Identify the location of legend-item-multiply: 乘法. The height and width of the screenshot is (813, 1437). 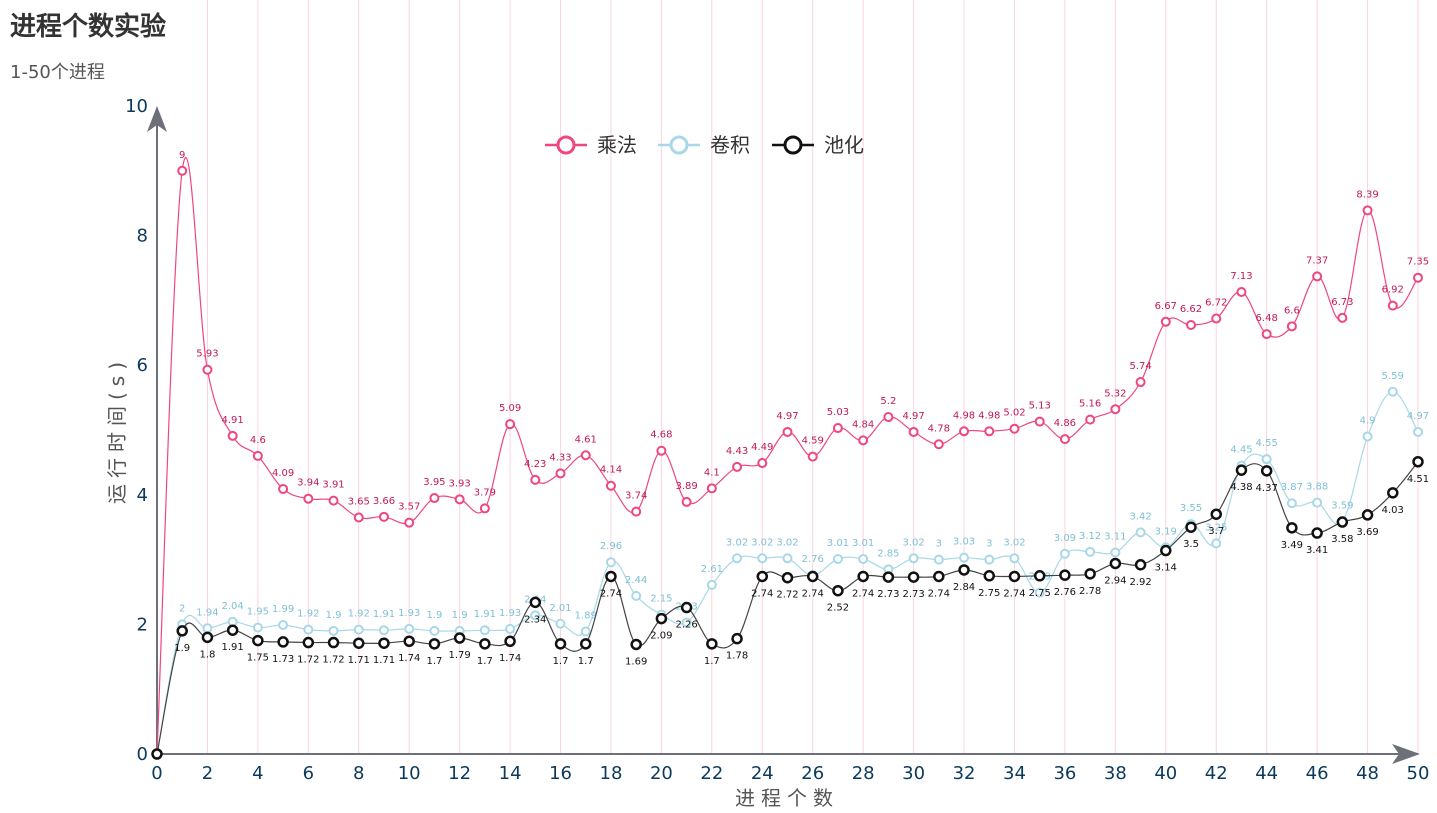
(591, 145).